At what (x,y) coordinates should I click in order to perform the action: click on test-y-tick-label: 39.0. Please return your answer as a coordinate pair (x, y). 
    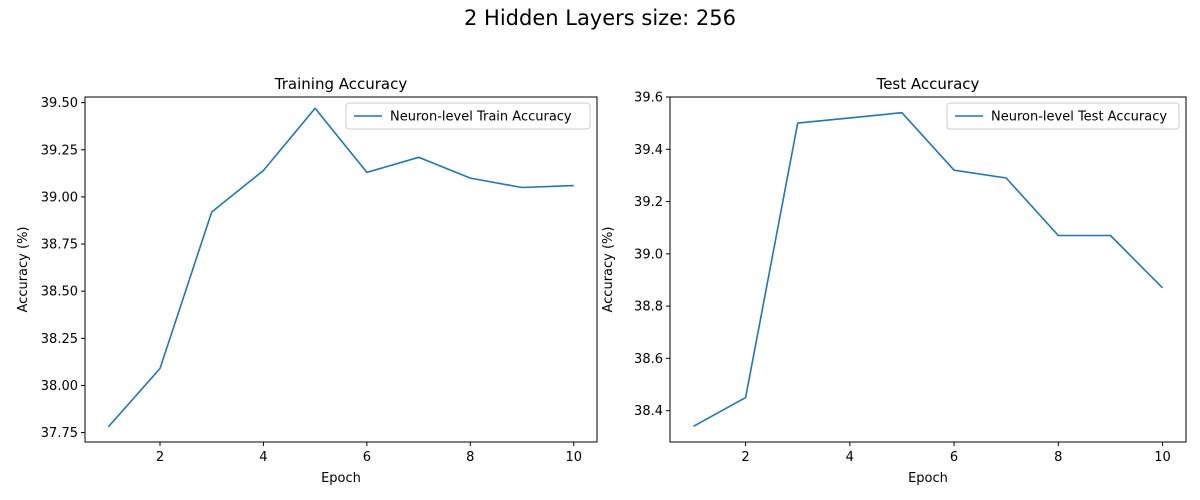
    Looking at the image, I should click on (648, 254).